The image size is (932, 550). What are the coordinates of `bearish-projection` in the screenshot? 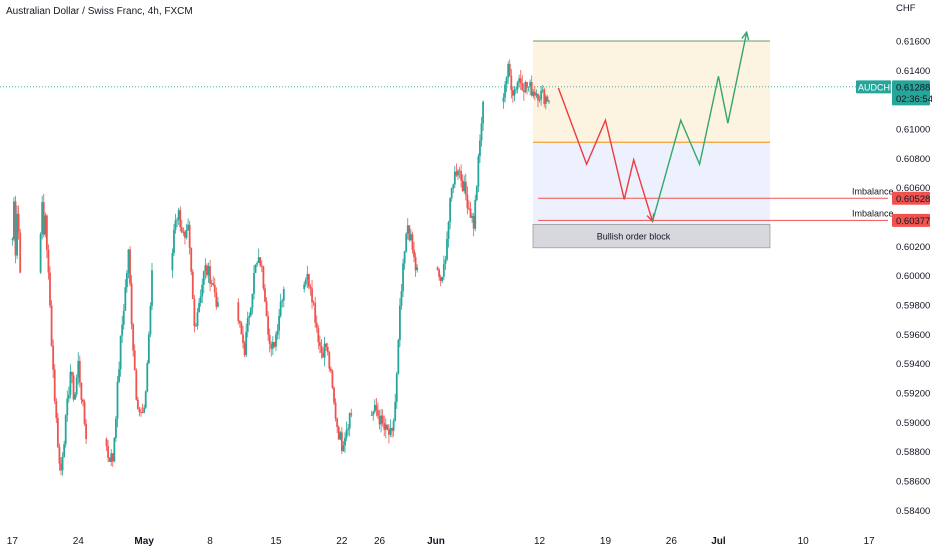 It's located at (605, 154).